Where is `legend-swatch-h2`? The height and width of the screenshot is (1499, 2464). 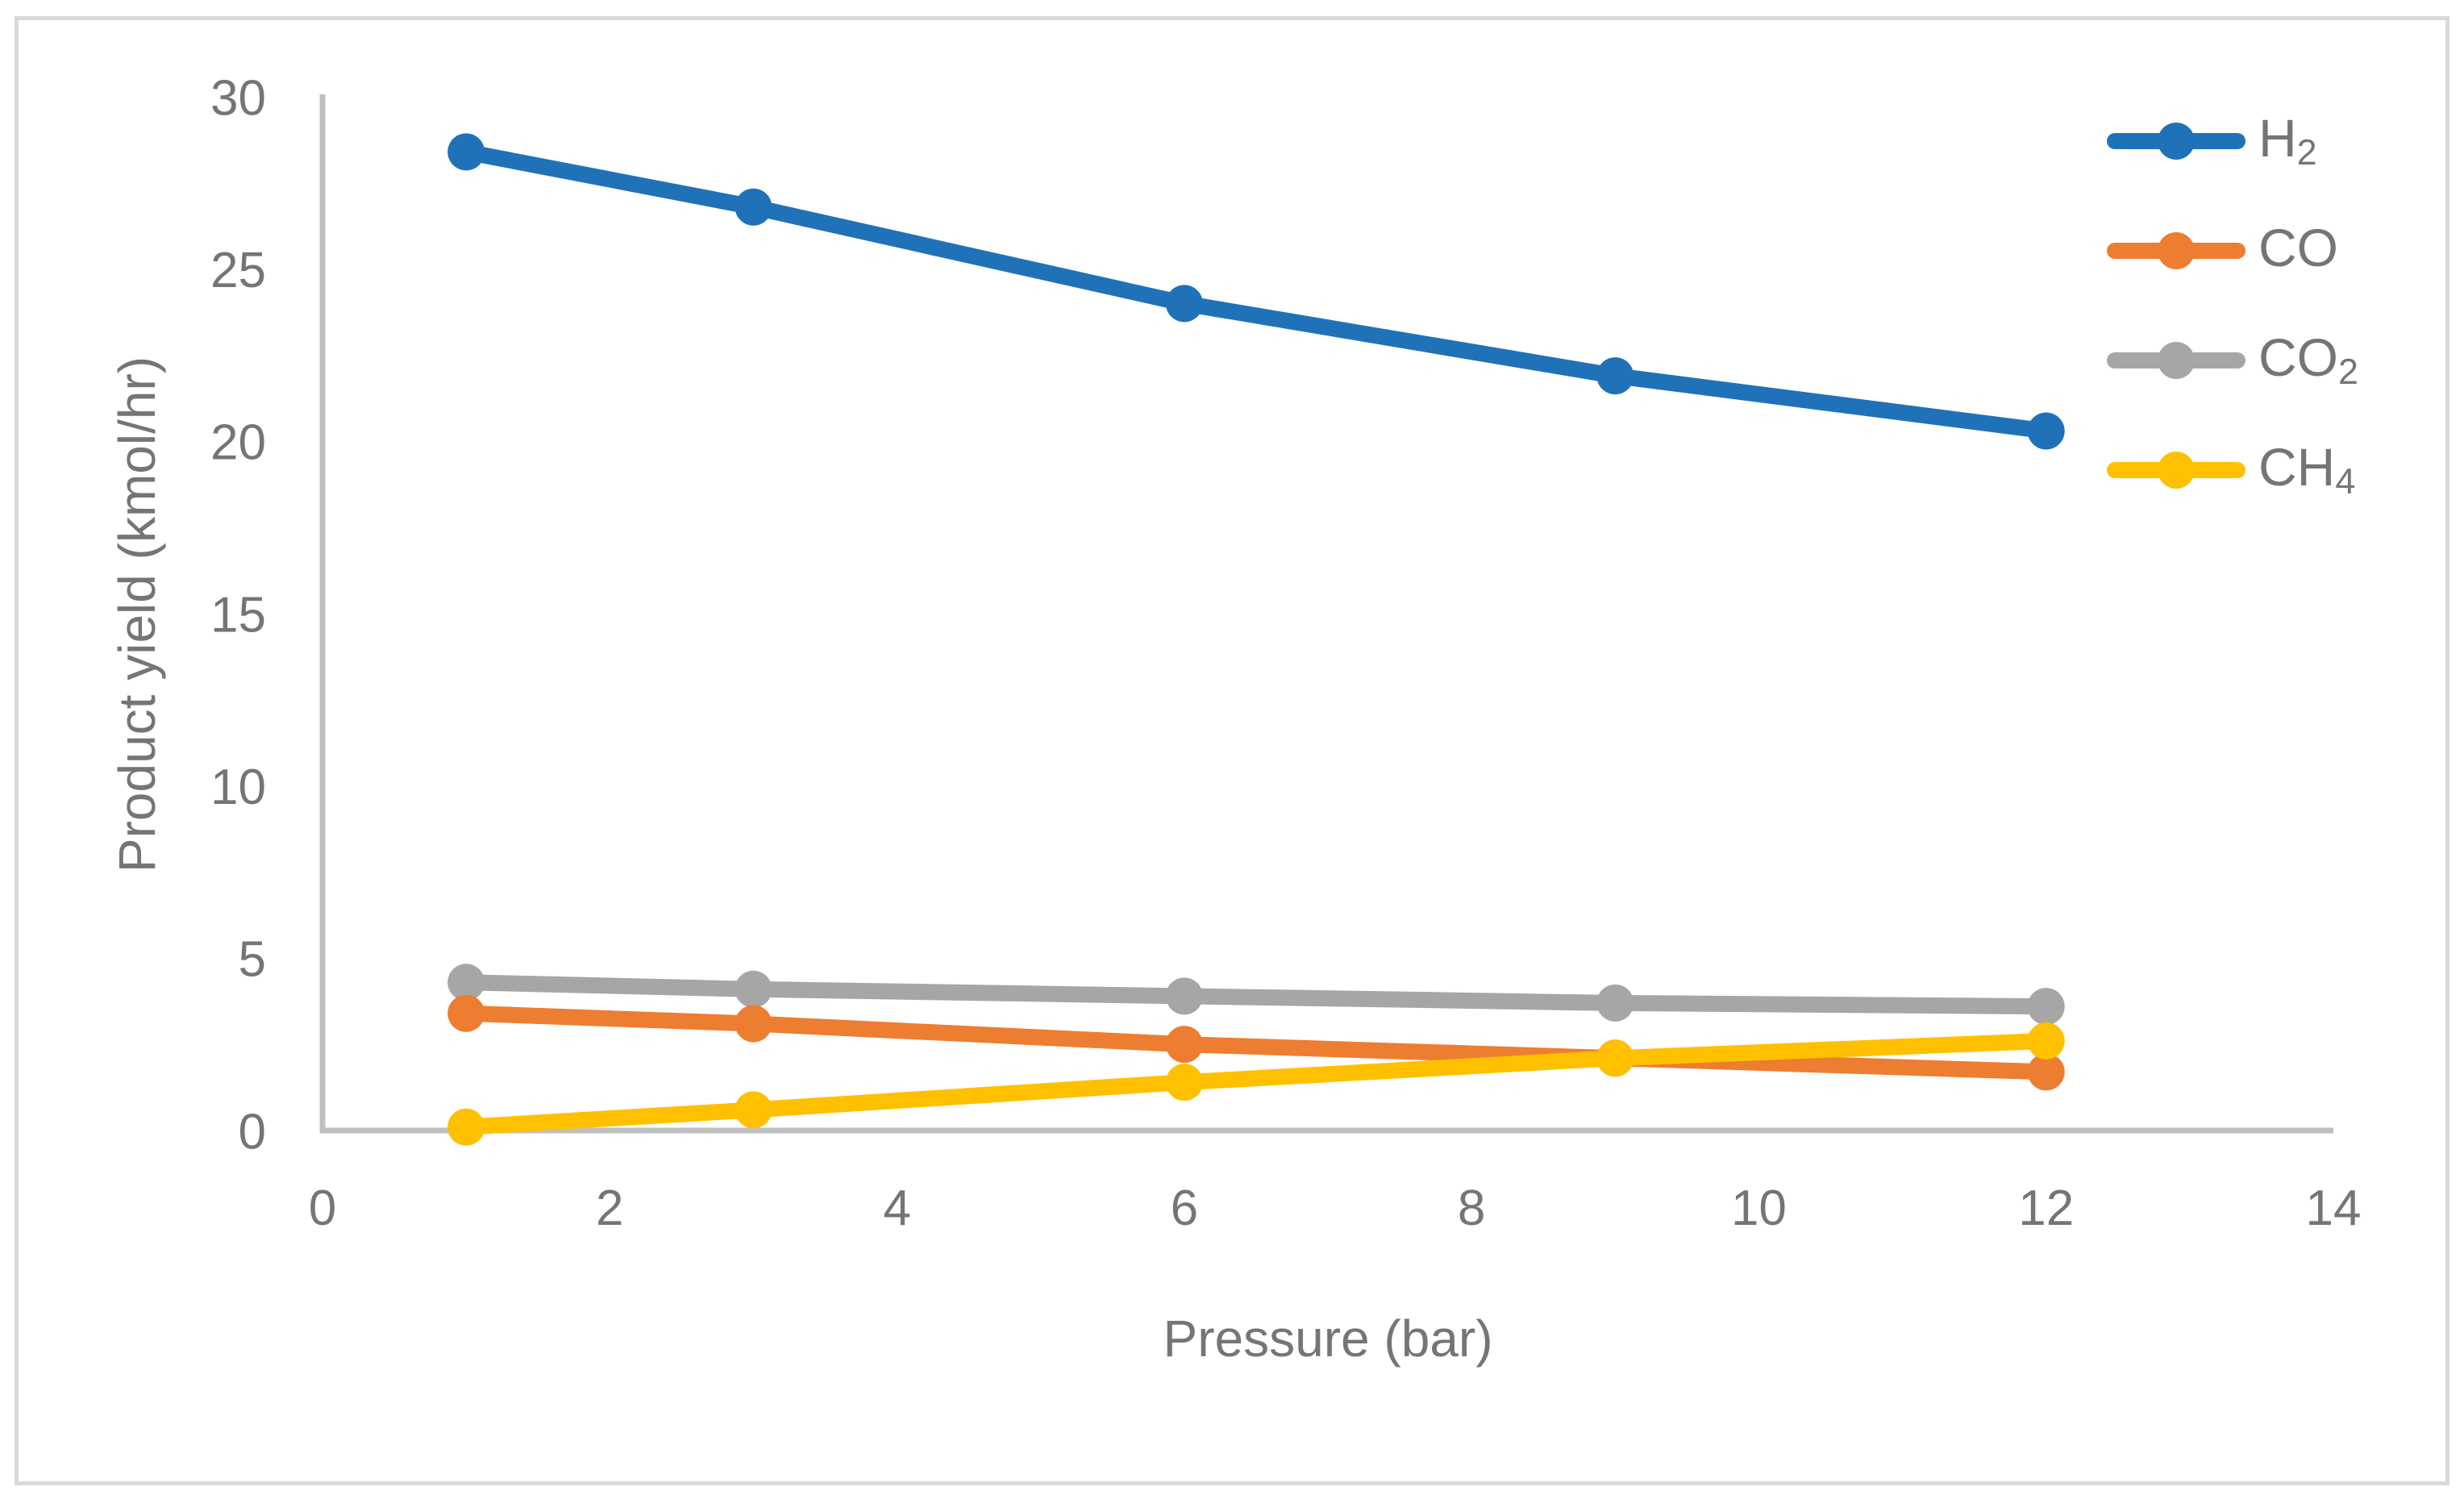 legend-swatch-h2 is located at coordinates (2176, 141).